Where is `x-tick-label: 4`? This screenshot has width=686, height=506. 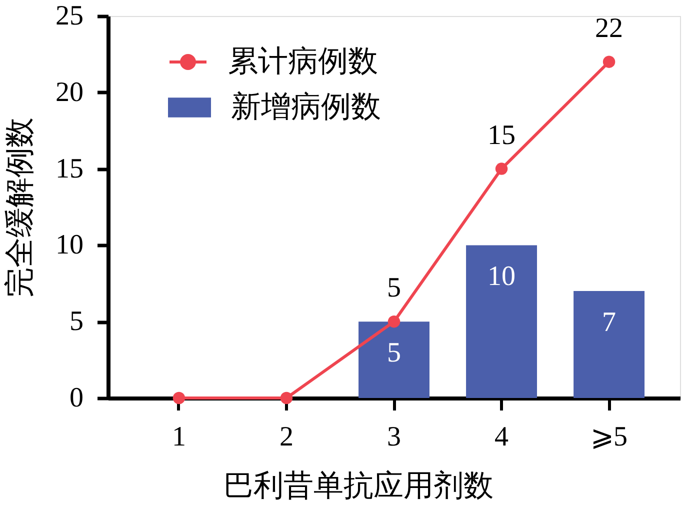 x-tick-label: 4 is located at coordinates (501, 437).